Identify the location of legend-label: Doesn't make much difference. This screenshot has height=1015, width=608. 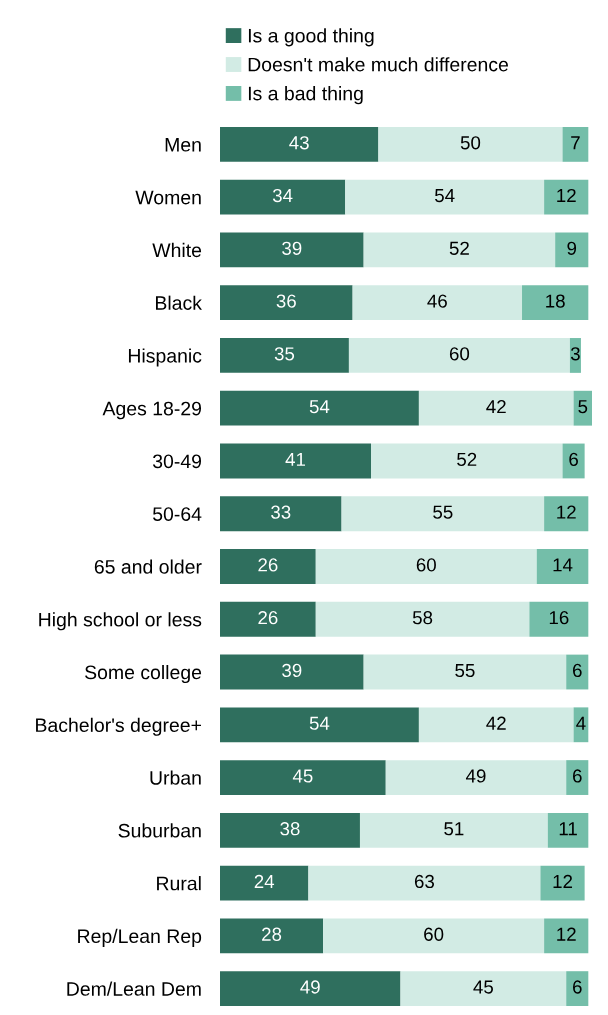
(378, 64).